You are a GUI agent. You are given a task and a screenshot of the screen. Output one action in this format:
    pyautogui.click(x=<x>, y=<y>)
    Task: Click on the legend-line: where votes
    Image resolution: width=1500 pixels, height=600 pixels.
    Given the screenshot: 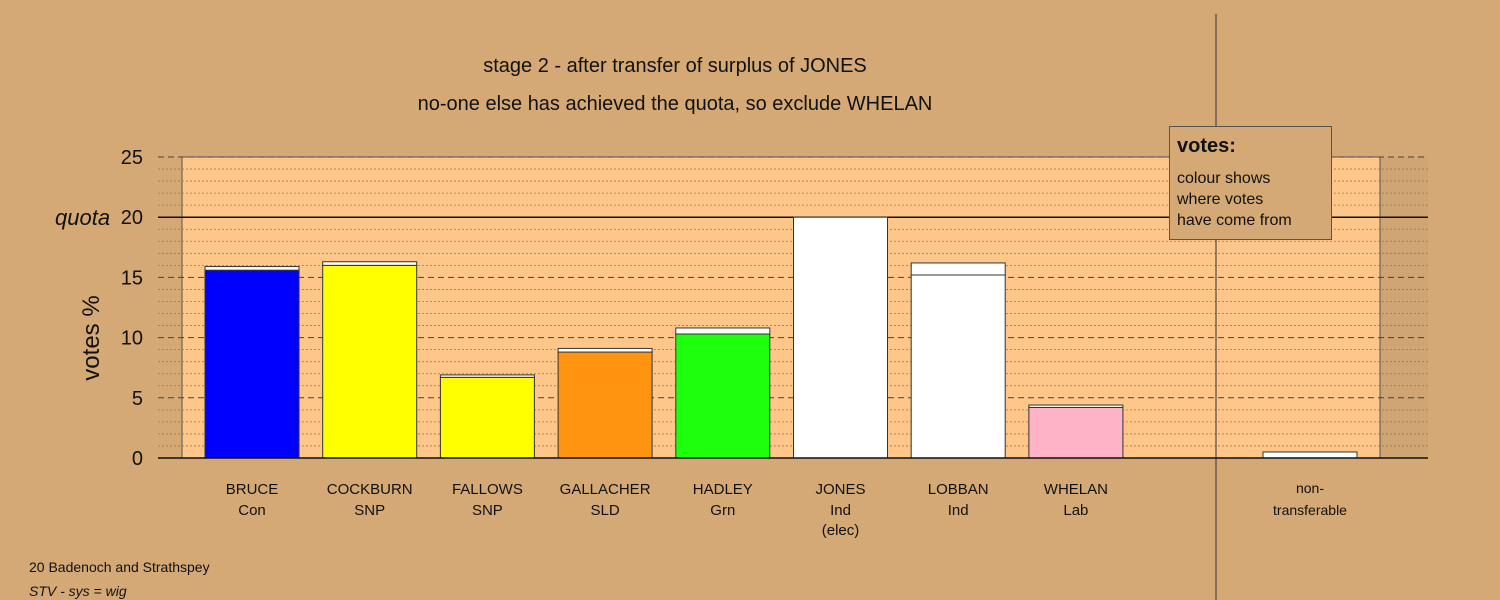 What is the action you would take?
    pyautogui.click(x=1220, y=199)
    